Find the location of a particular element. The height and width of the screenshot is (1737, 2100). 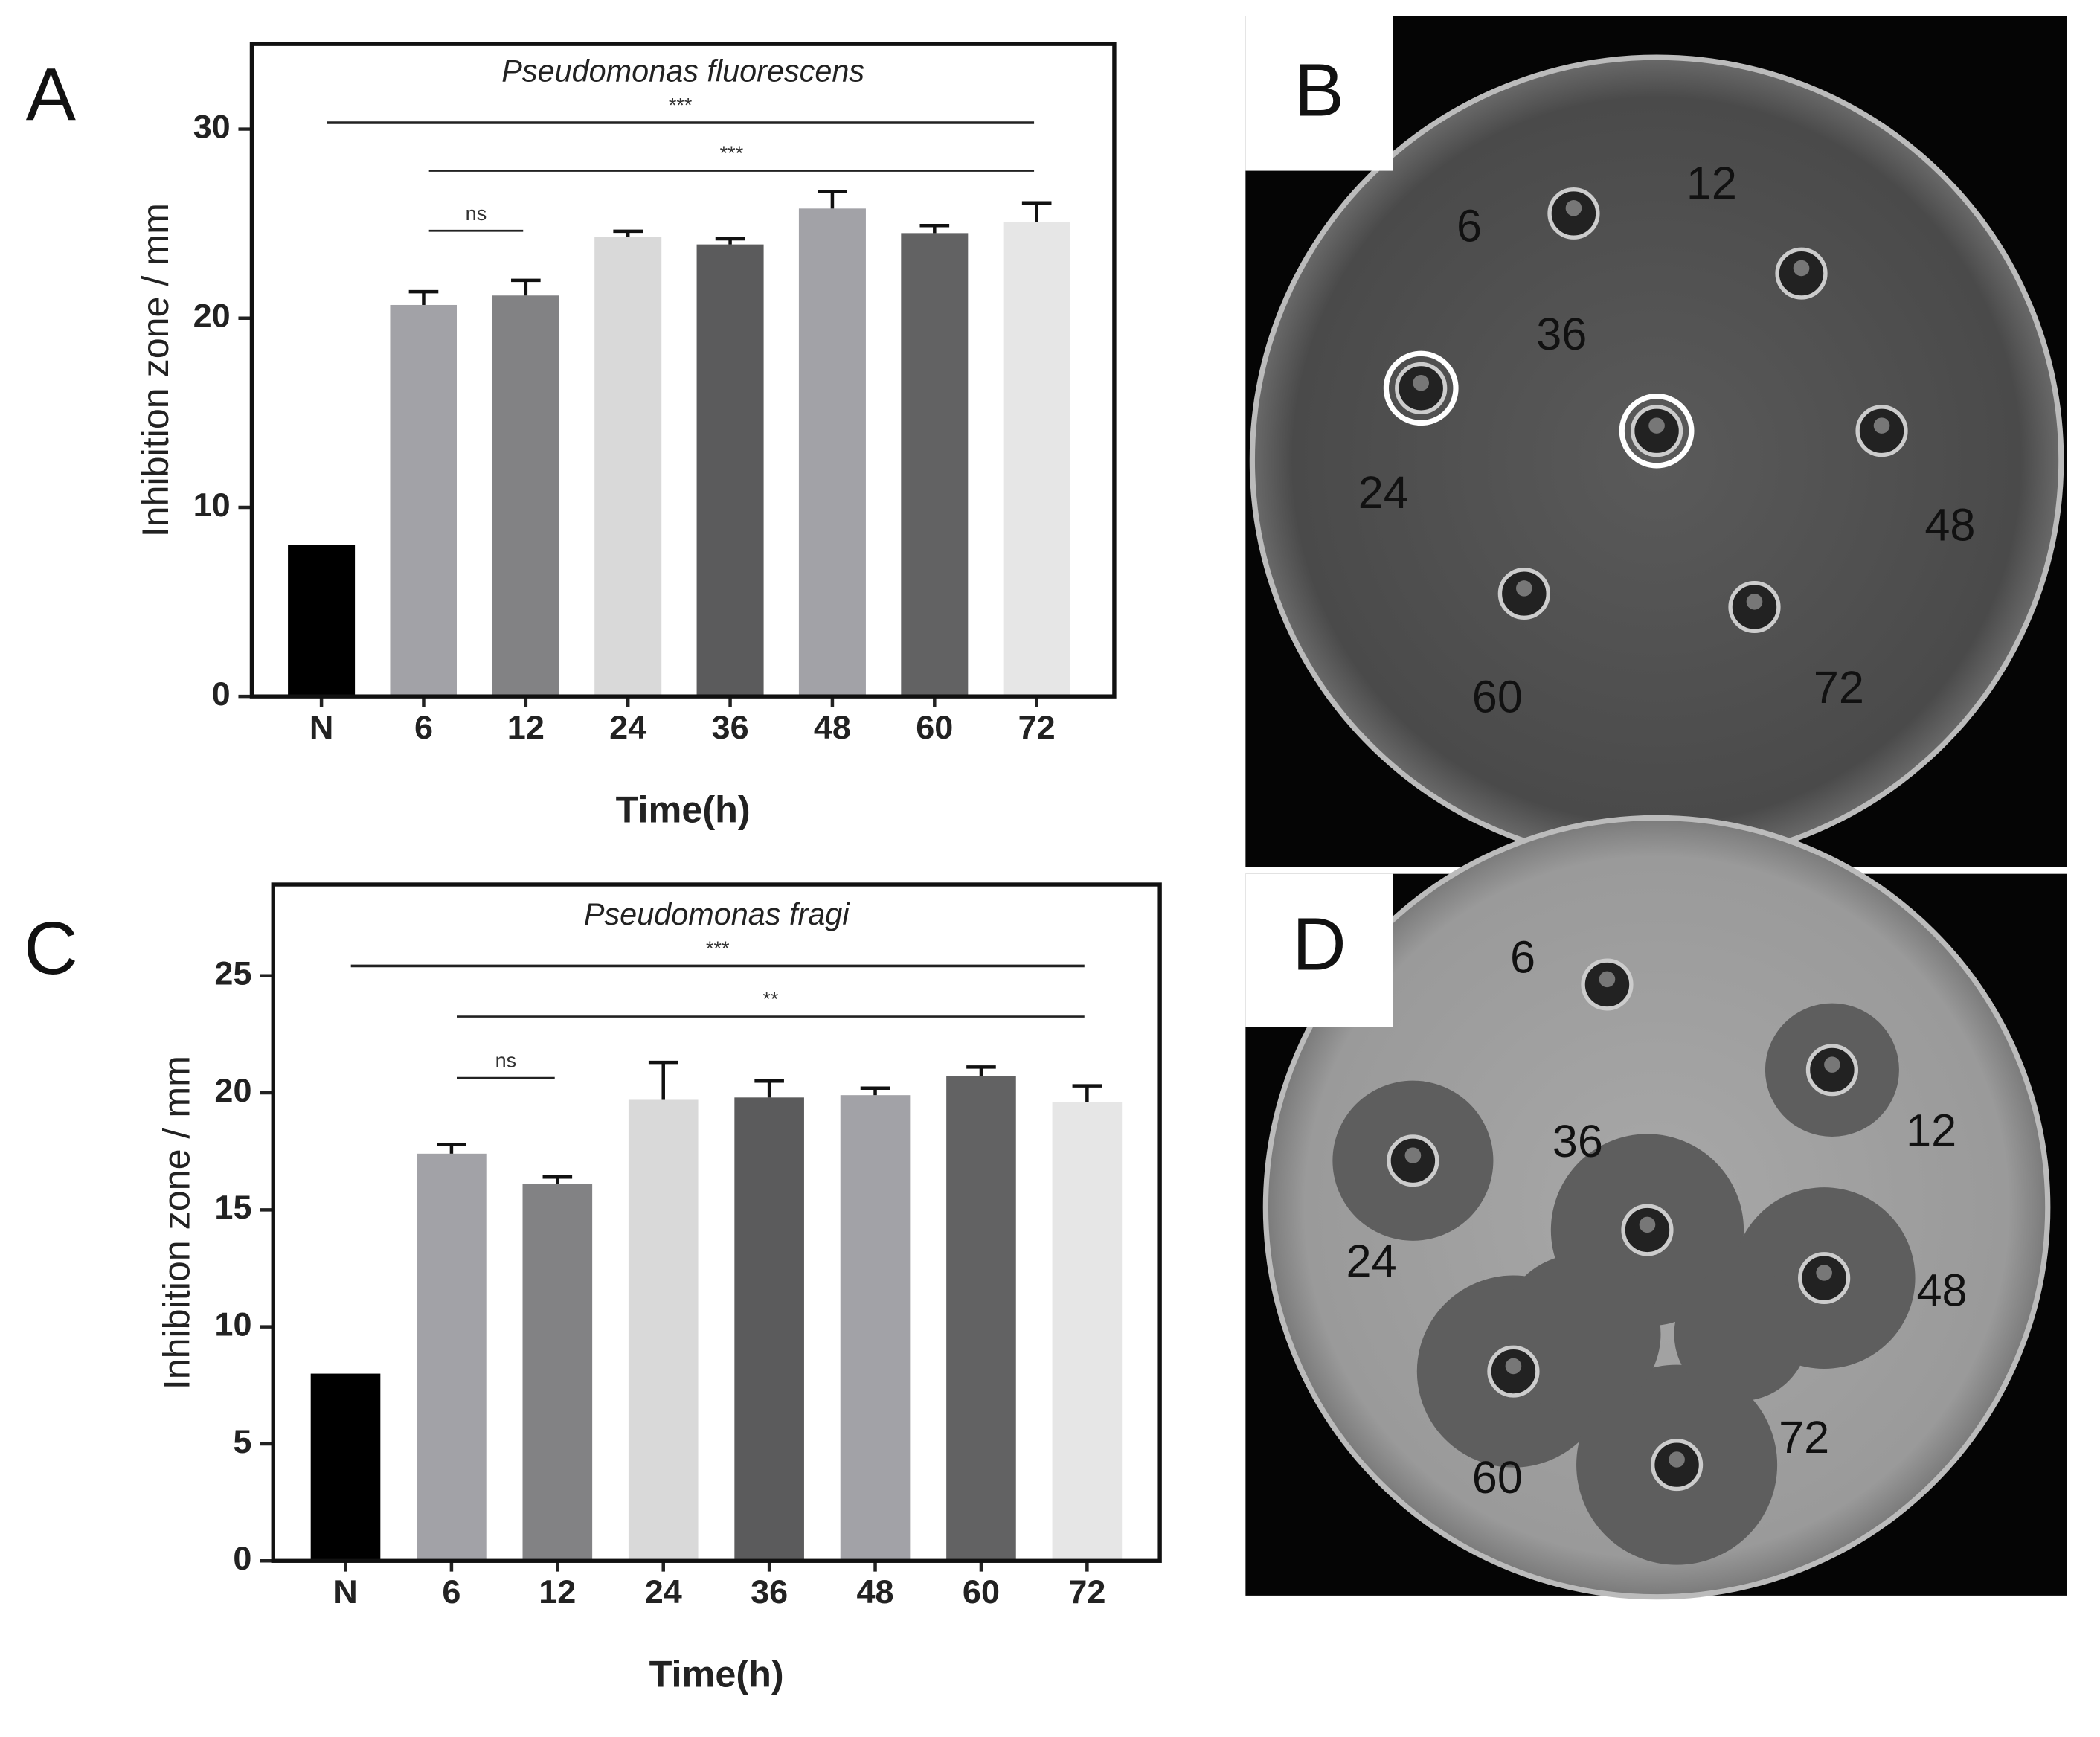

y-tick-label: 15 is located at coordinates (232, 1207).